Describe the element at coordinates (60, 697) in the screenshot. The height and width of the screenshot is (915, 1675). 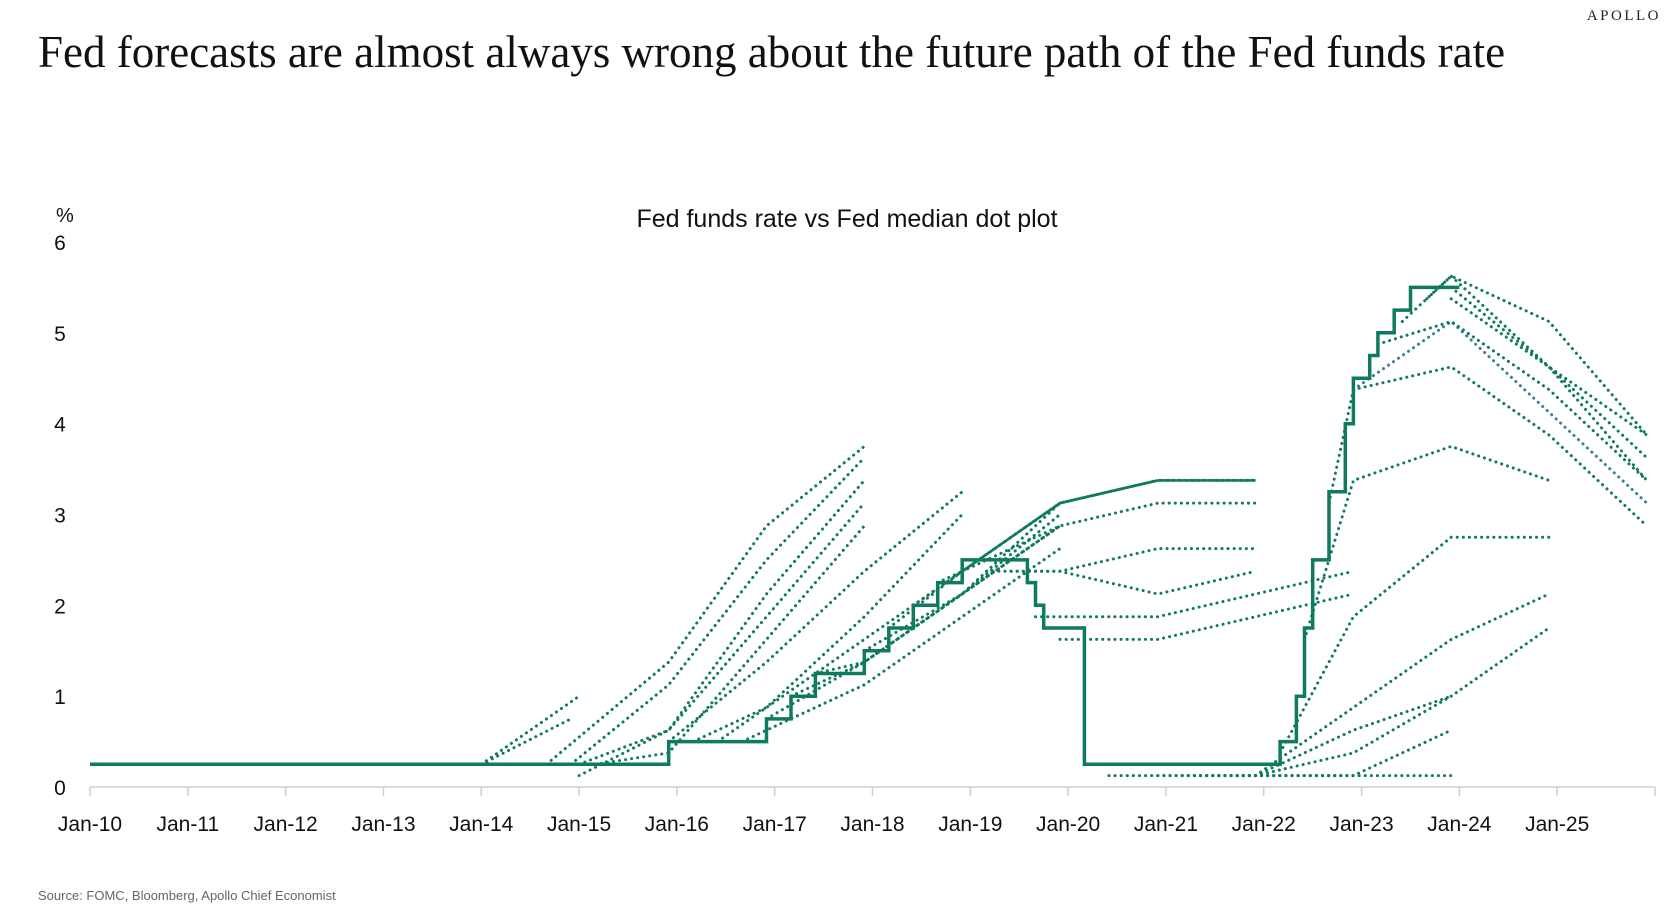
I see `y-tick-label: 1` at that location.